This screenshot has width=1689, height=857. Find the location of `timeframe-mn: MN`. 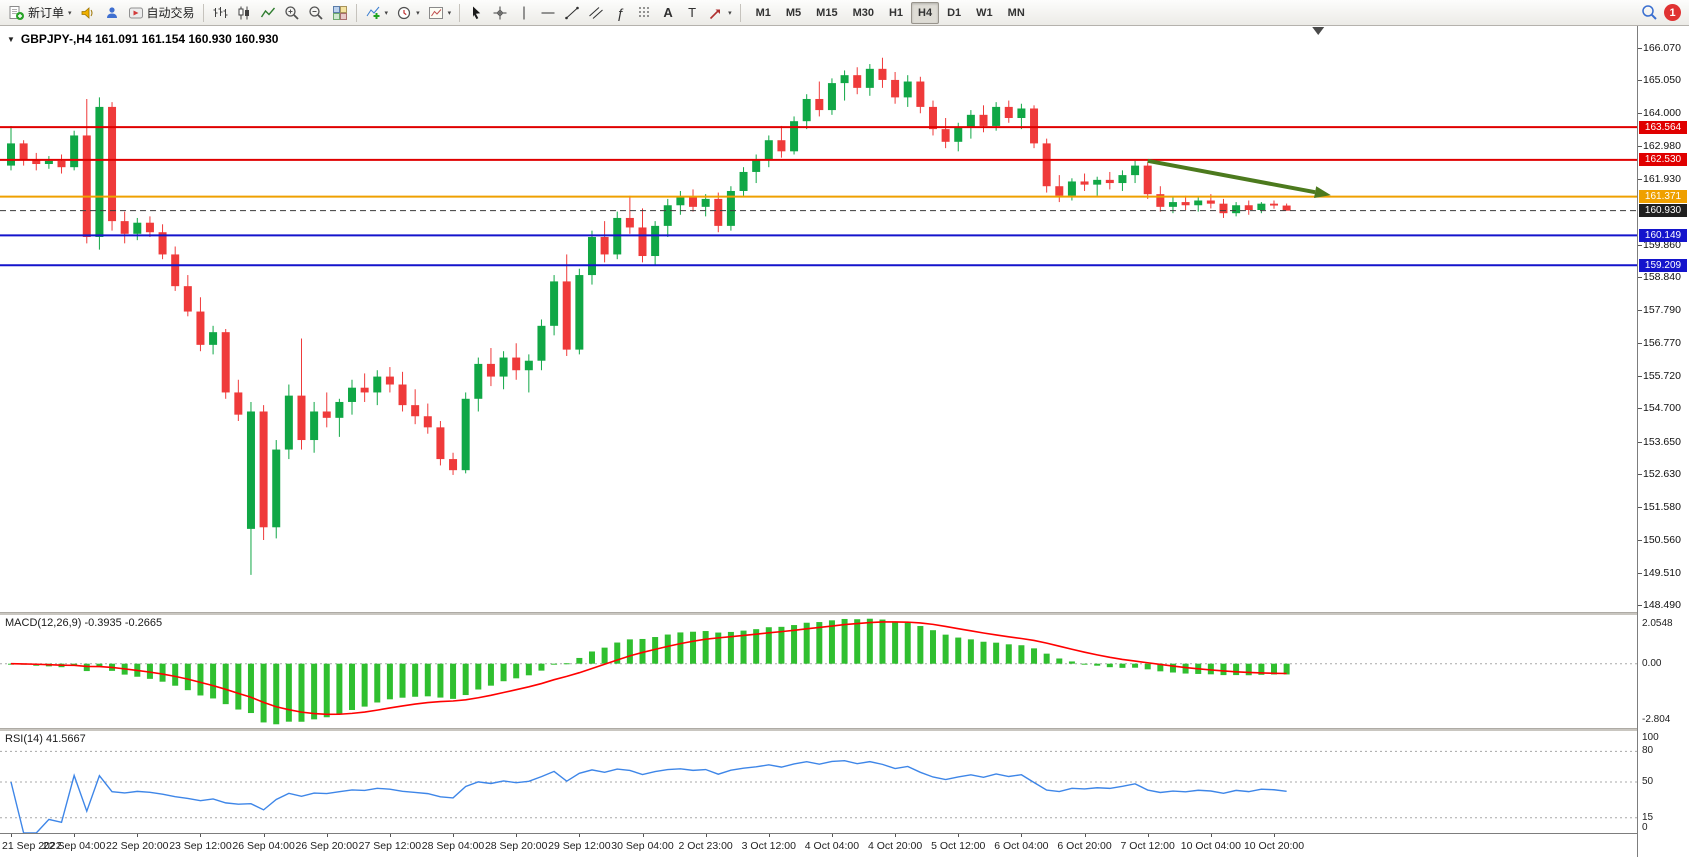

timeframe-mn: MN is located at coordinates (1016, 12).